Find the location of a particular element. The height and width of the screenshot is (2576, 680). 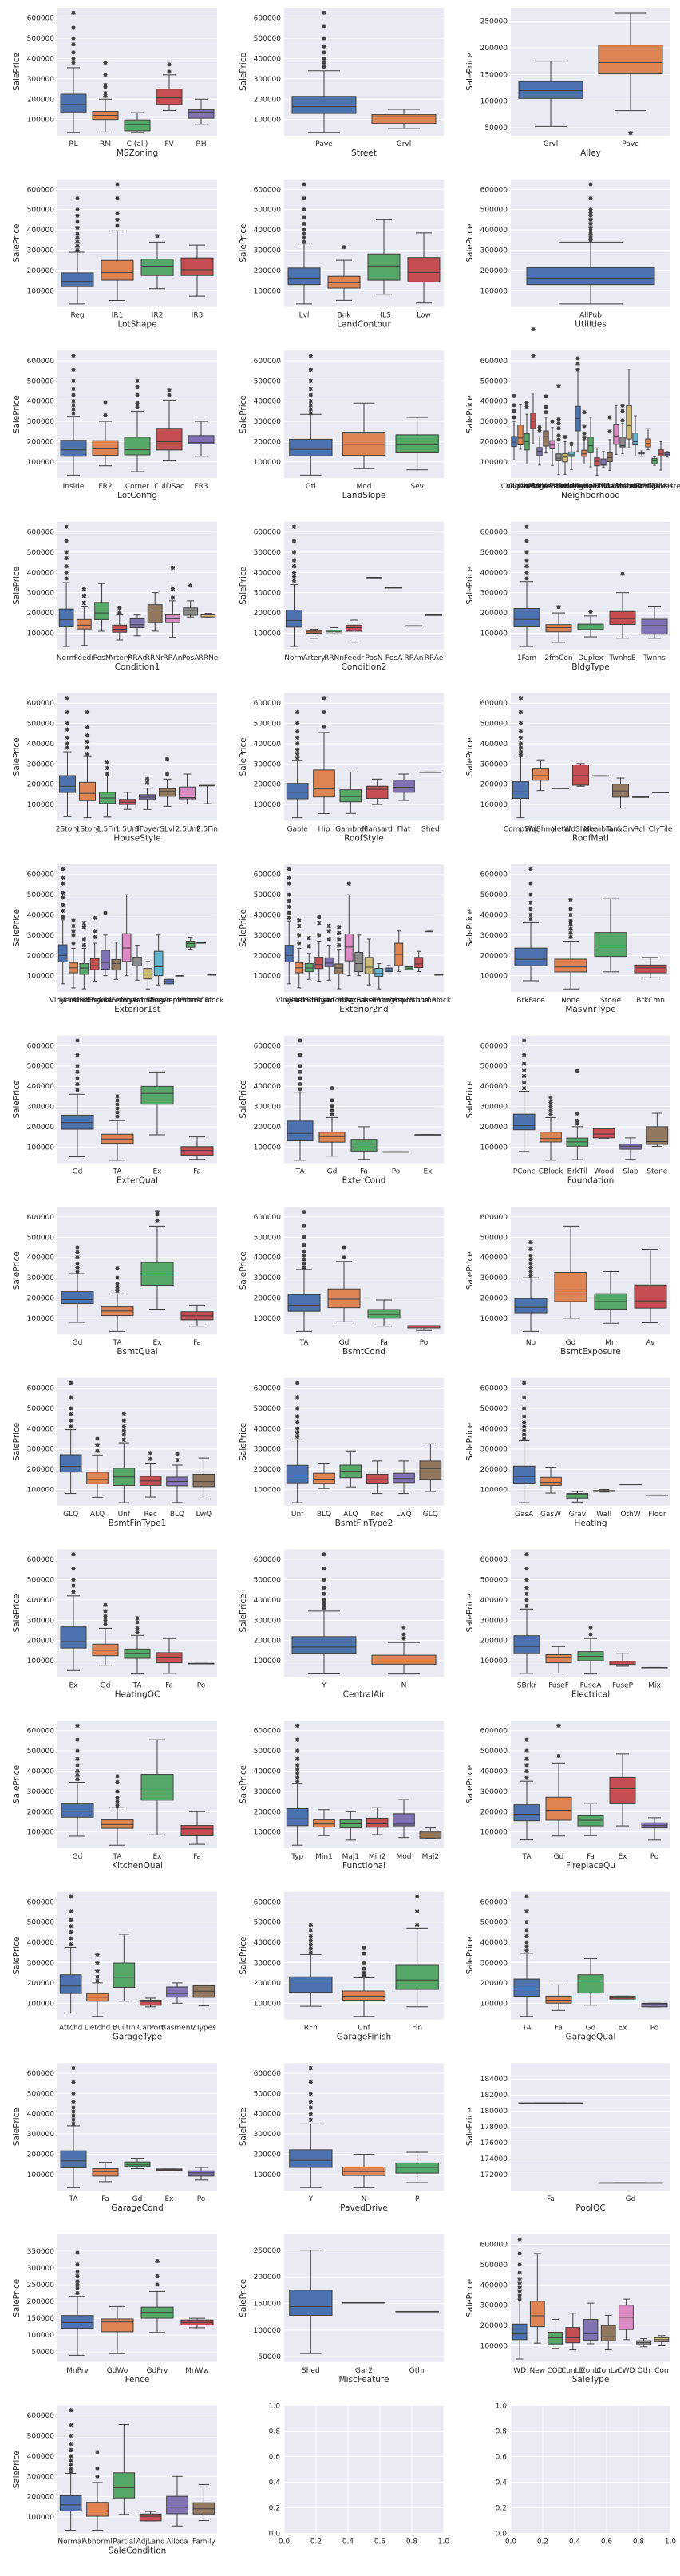

x-tick-label: RRAn is located at coordinates (172, 658).